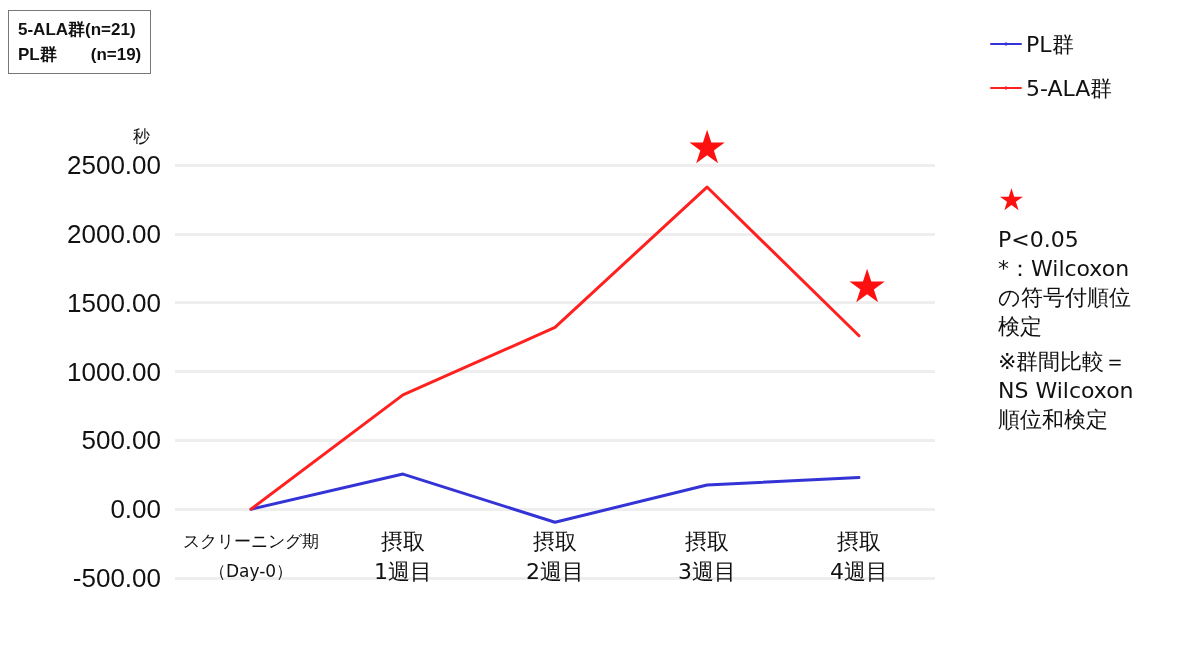 The image size is (1190, 648). What do you see at coordinates (1069, 88) in the screenshot?
I see `legend-label: 5-ALA群` at bounding box center [1069, 88].